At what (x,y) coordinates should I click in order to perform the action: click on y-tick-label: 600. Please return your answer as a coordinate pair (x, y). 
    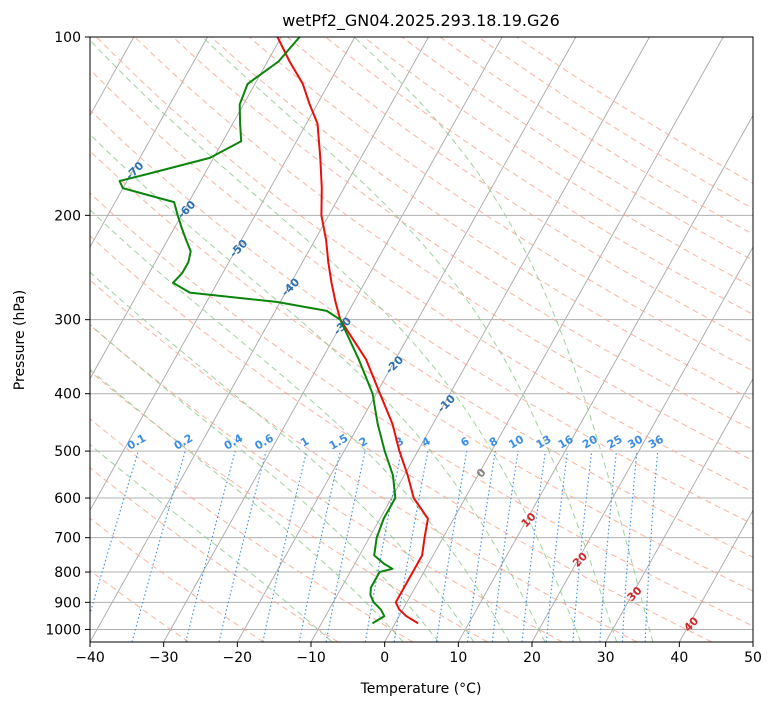
    Looking at the image, I should click on (67, 499).